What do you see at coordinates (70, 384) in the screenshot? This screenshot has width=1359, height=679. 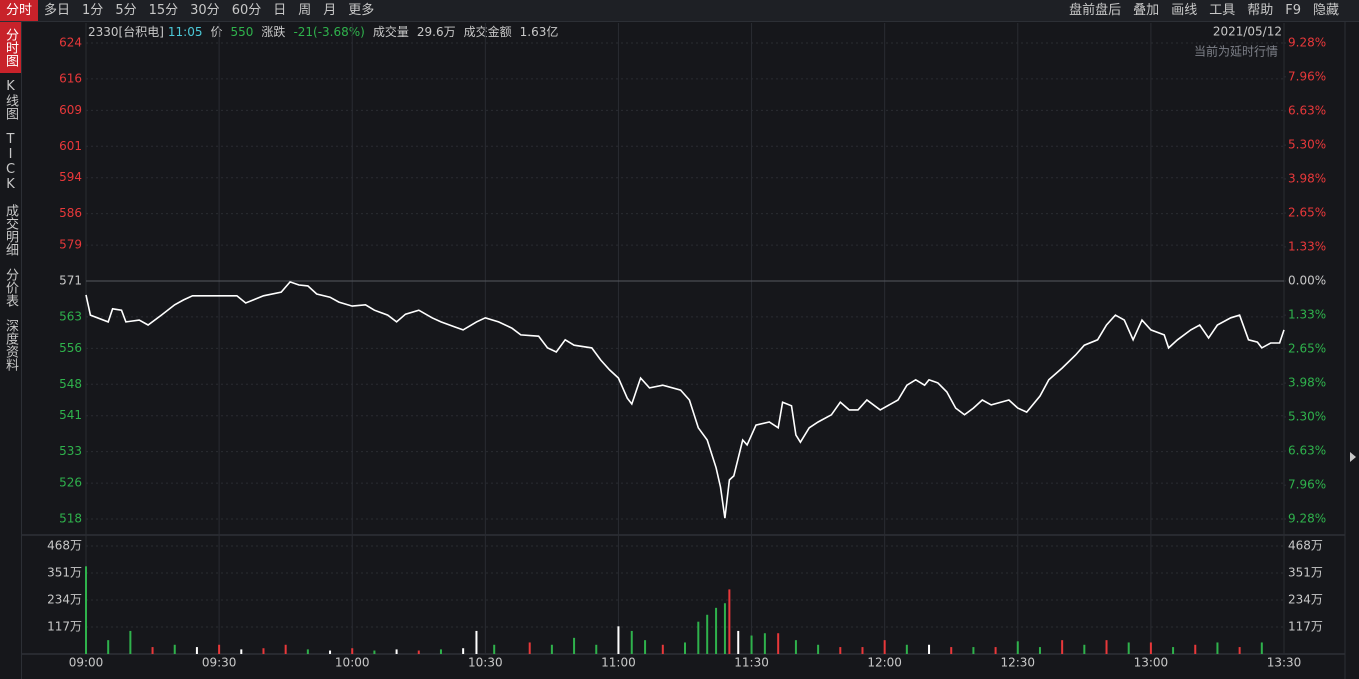 I see `y-tick-label: 548` at bounding box center [70, 384].